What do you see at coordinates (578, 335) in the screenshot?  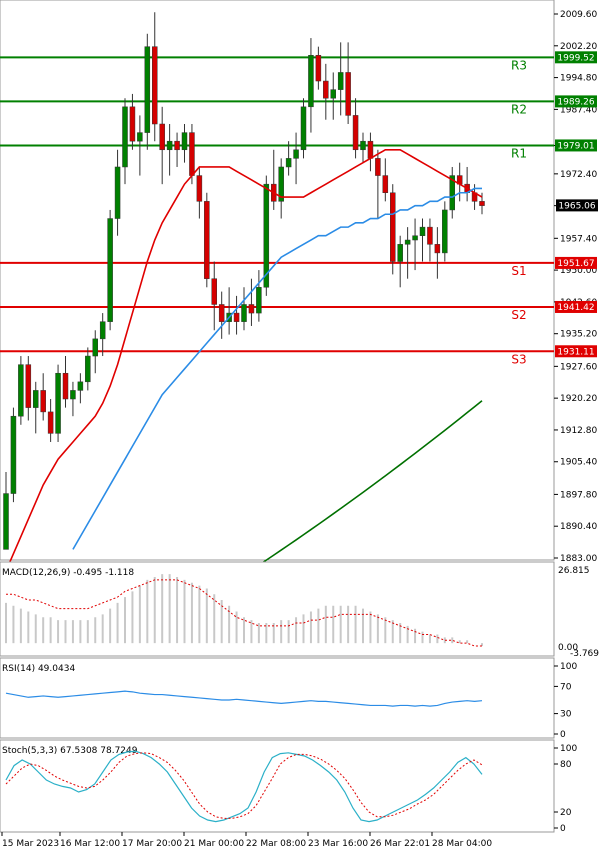 I see `price-tick-label: 1935.20` at bounding box center [578, 335].